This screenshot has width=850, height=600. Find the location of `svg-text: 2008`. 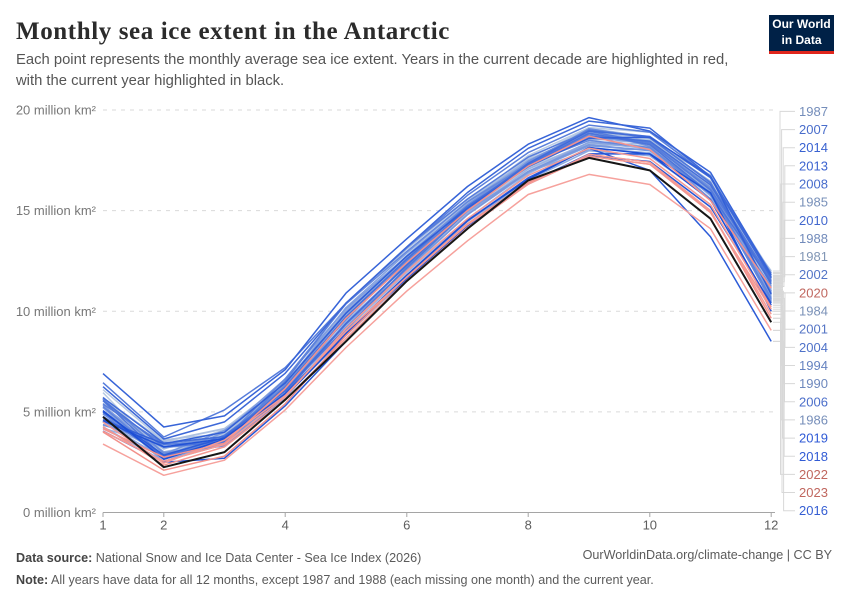

svg-text: 2008 is located at coordinates (813, 184).